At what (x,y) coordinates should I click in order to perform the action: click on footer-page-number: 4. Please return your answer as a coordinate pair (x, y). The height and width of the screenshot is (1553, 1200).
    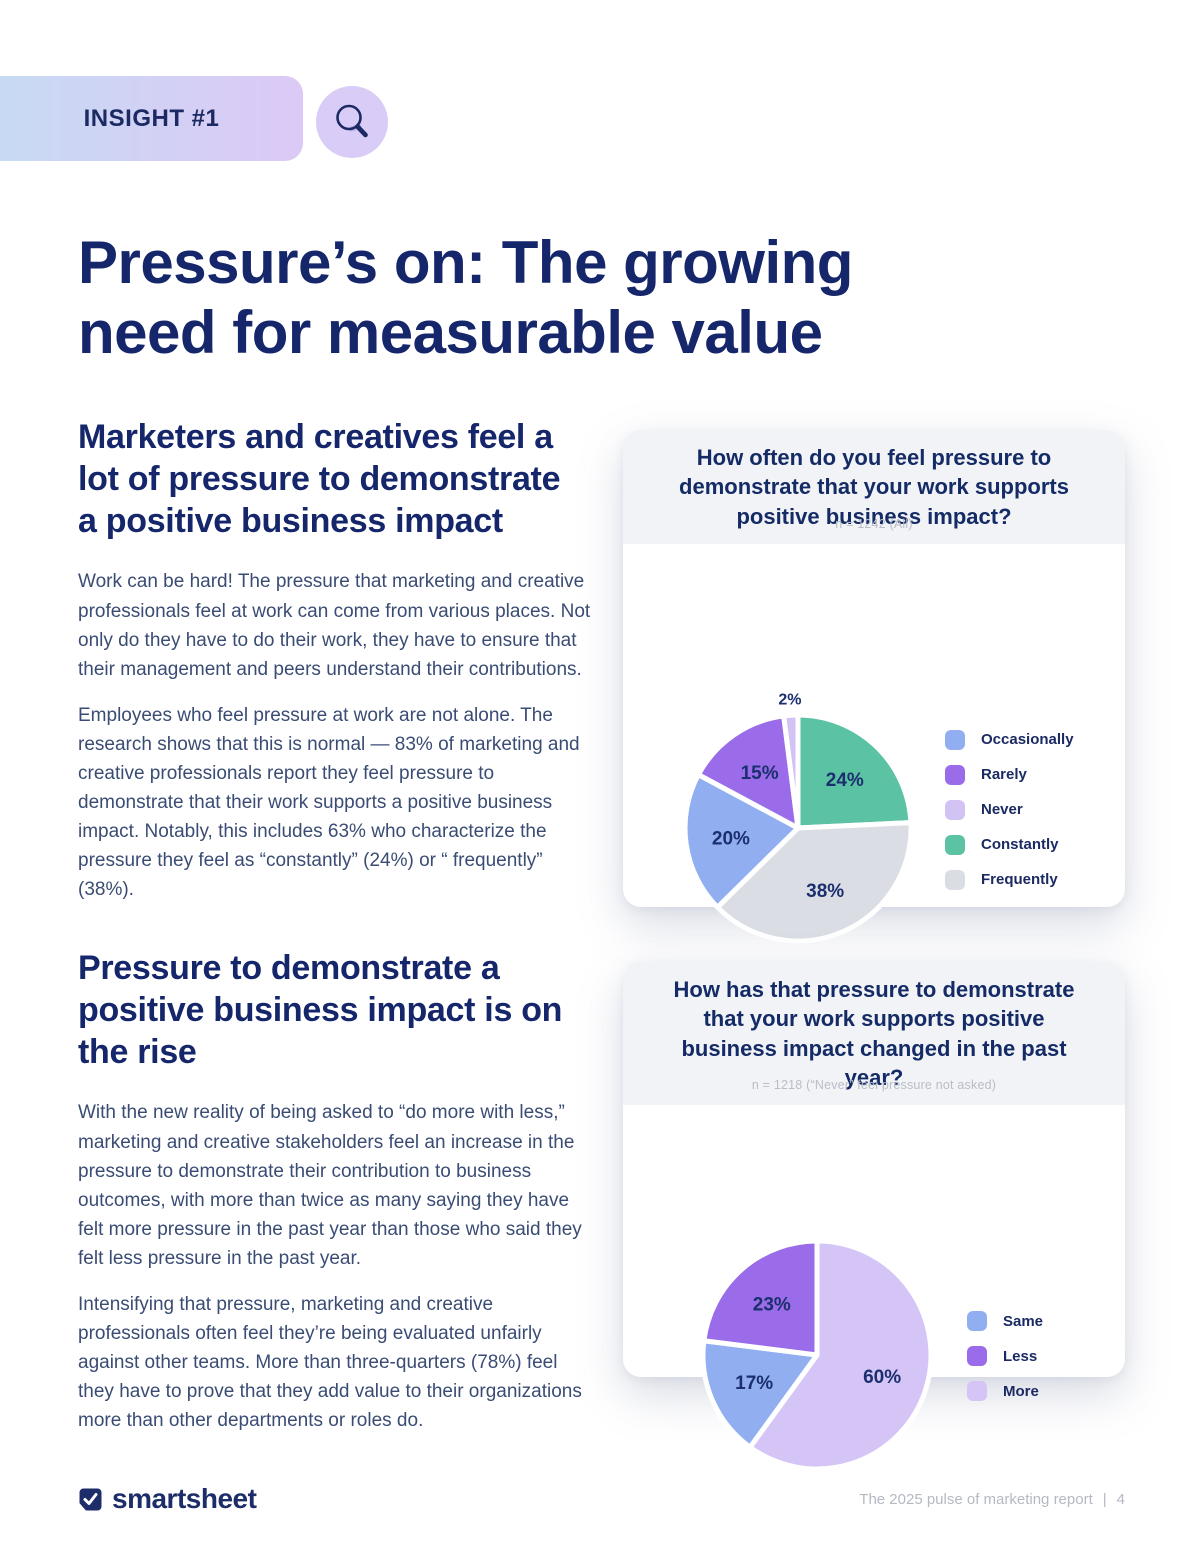
    Looking at the image, I should click on (1120, 1499).